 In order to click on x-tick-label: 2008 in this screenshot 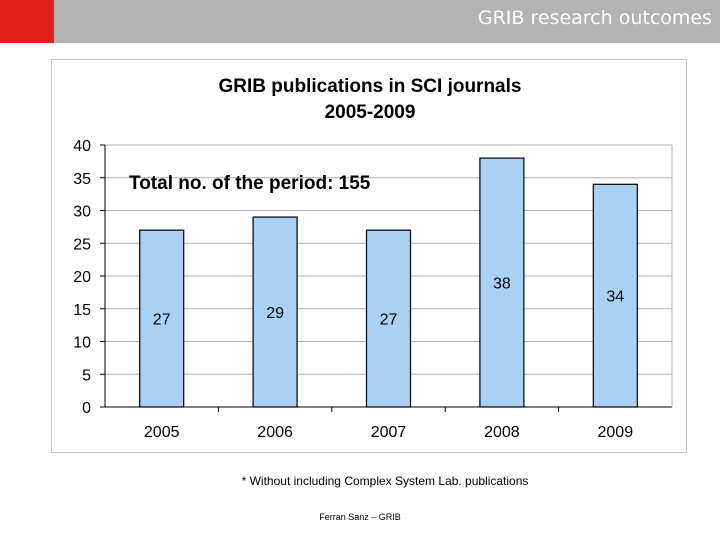, I will do `click(502, 432)`.